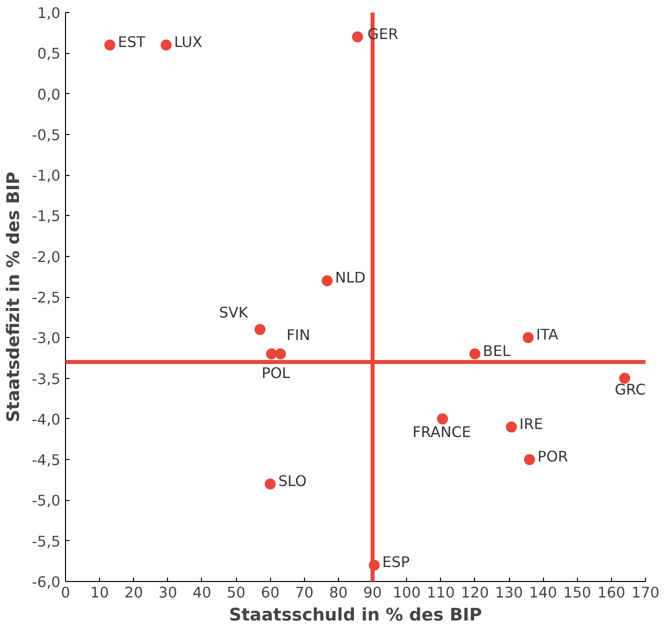 The image size is (665, 628). What do you see at coordinates (355, 616) in the screenshot?
I see `x-axis-title: Staatsschuld in % des BIP` at bounding box center [355, 616].